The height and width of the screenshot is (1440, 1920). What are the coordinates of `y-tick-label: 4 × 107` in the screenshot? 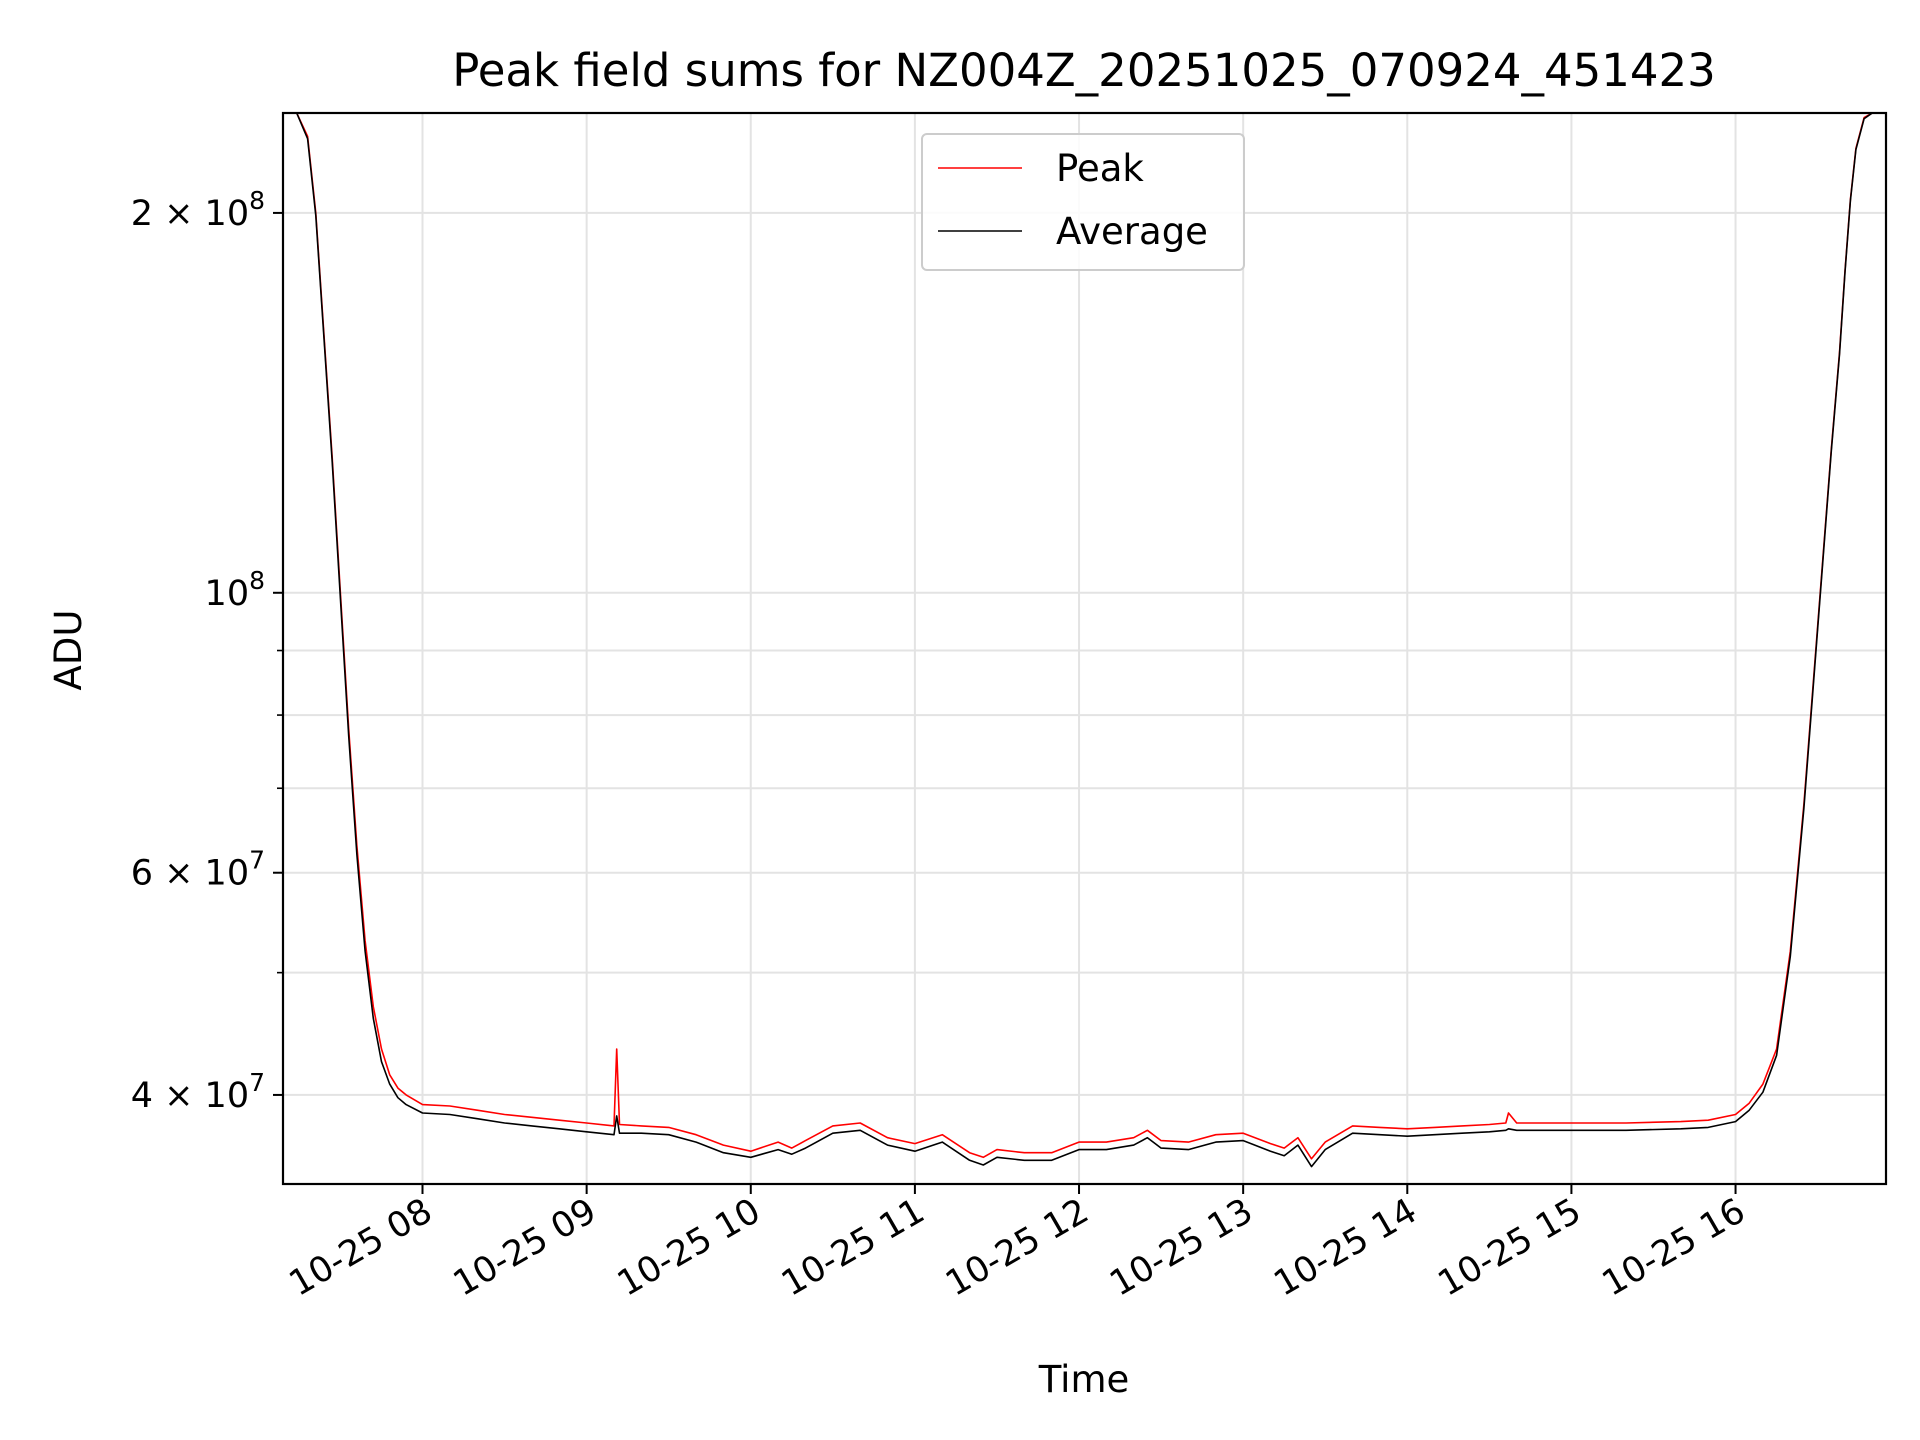 It's located at (198, 1092).